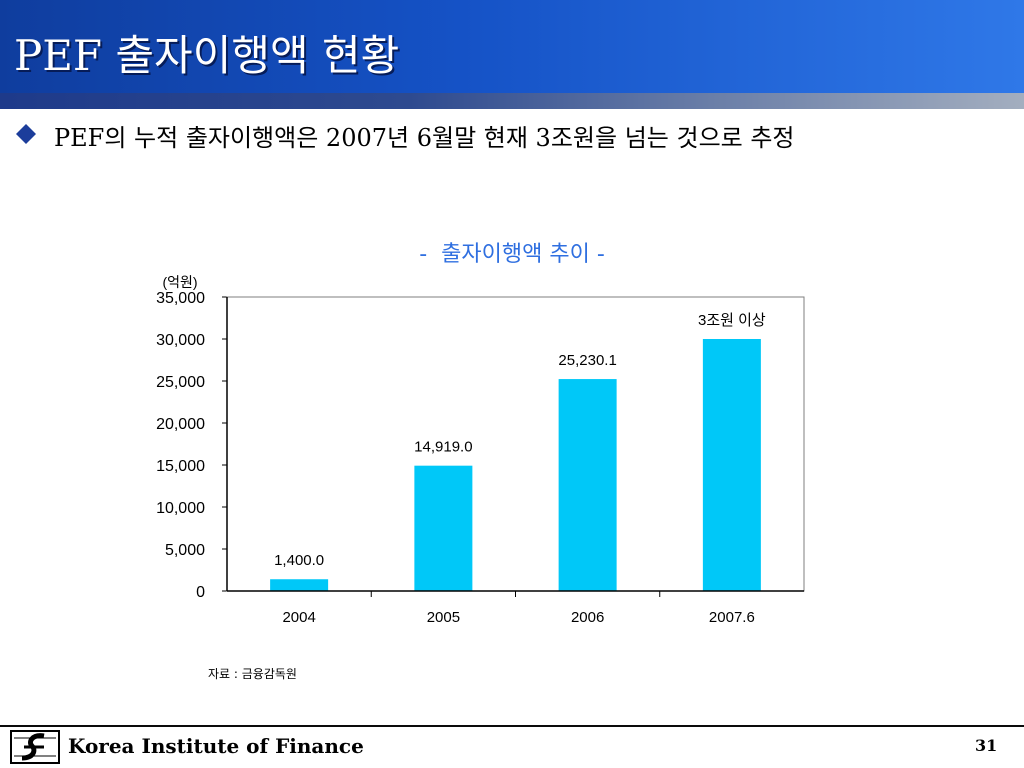 The width and height of the screenshot is (1024, 768). What do you see at coordinates (35, 747) in the screenshot?
I see `kif-logo-icon` at bounding box center [35, 747].